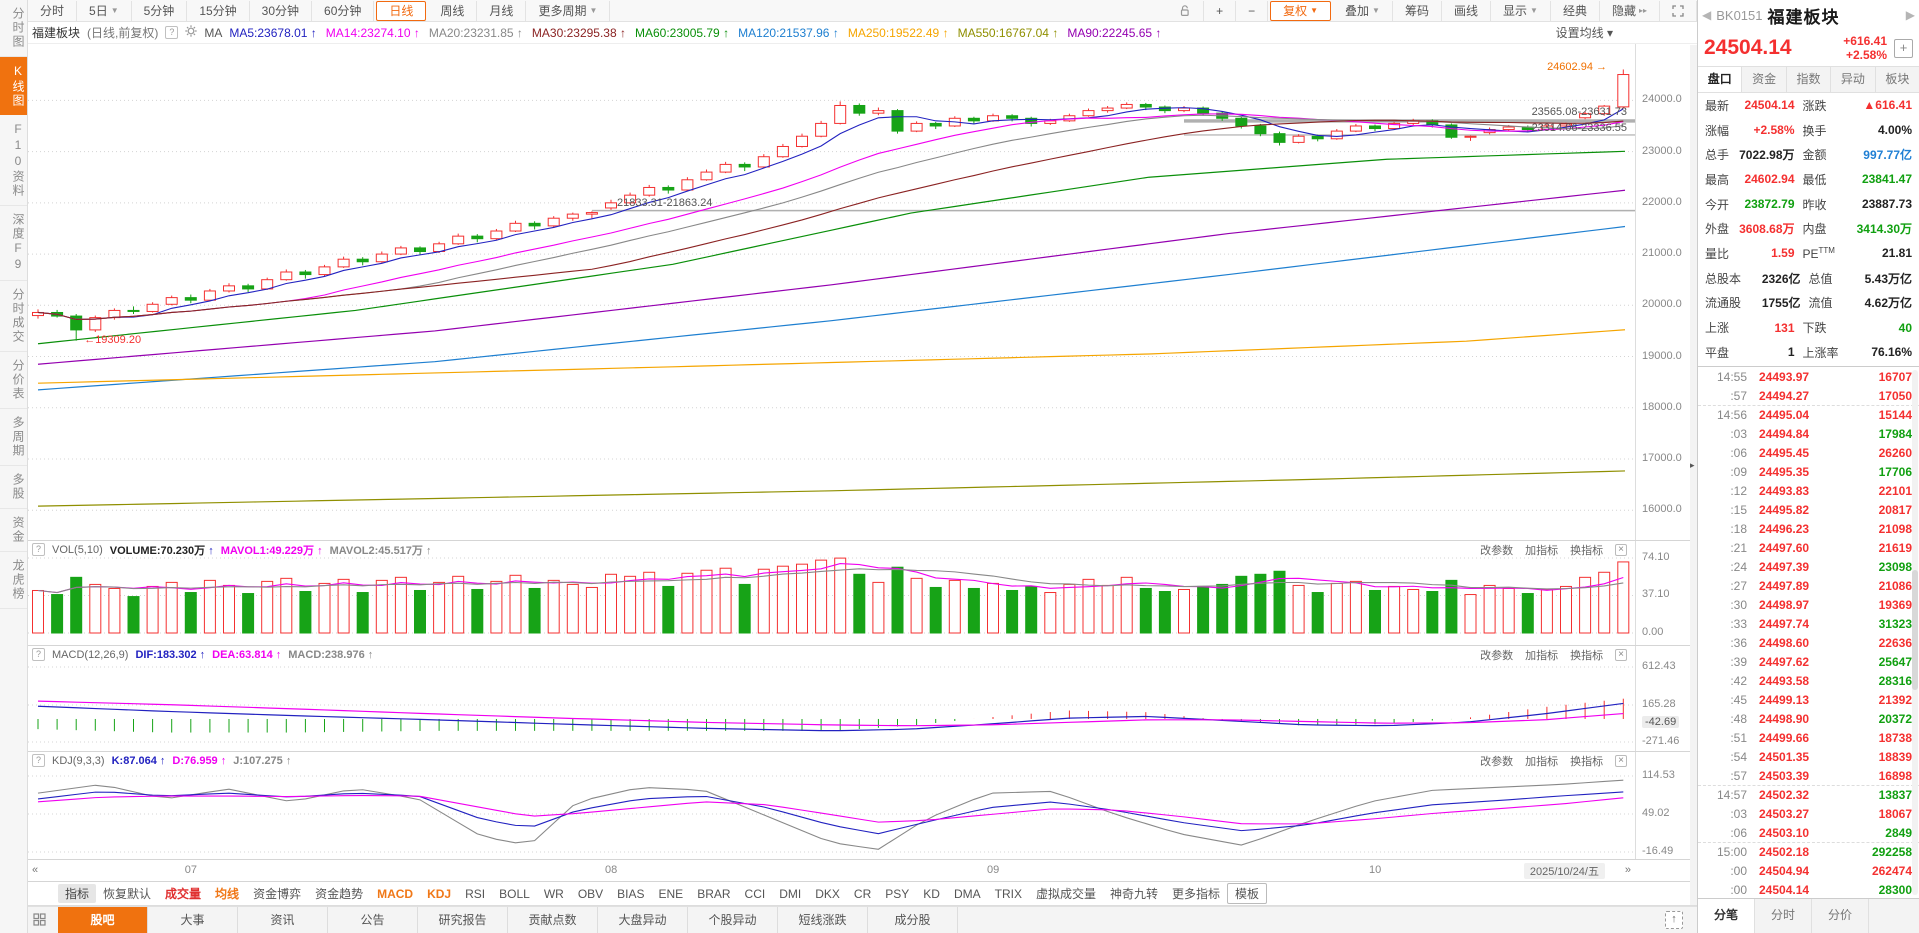  What do you see at coordinates (1630, 10) in the screenshot?
I see `hide-button: 隐藏 ▸▸` at bounding box center [1630, 10].